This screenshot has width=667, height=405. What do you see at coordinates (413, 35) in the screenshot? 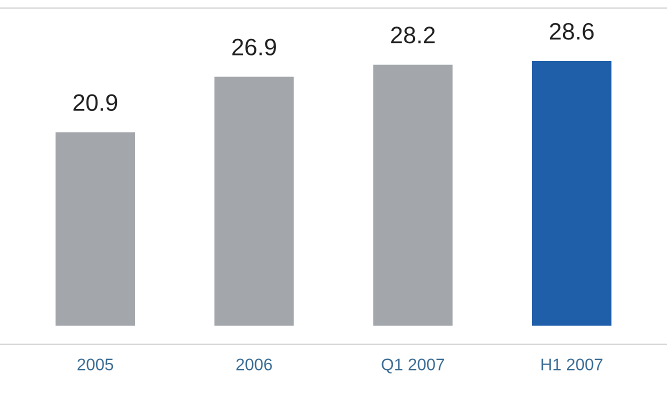
I see `data-label: 28.2` at bounding box center [413, 35].